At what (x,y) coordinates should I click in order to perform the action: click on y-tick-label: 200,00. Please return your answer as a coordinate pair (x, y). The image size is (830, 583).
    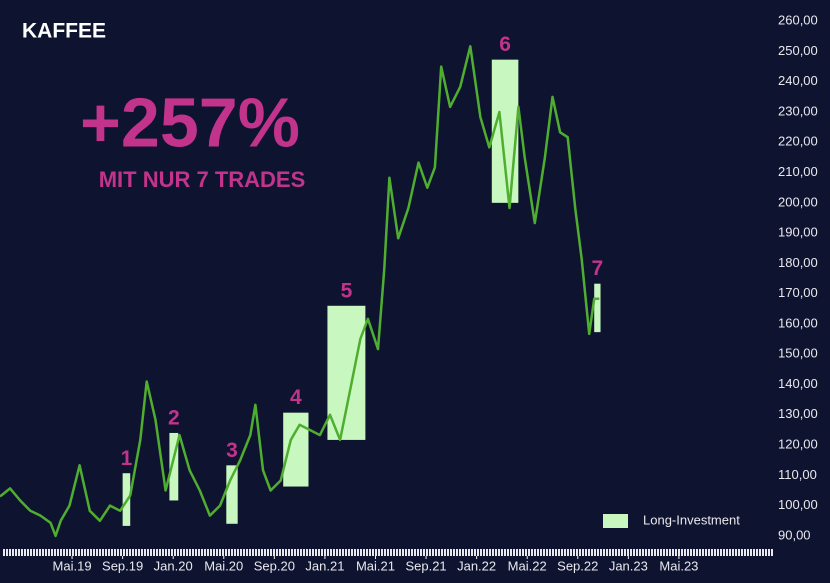
    Looking at the image, I should click on (798, 201).